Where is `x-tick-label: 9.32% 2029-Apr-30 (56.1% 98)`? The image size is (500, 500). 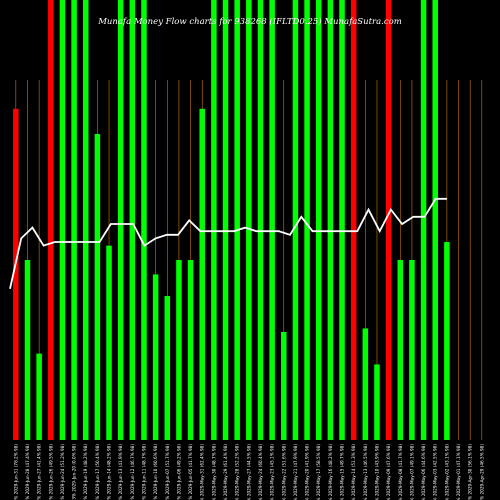
x-tick-label: 9.32% 2029-Apr-30 (56.1% 98) is located at coordinates (470, 472).